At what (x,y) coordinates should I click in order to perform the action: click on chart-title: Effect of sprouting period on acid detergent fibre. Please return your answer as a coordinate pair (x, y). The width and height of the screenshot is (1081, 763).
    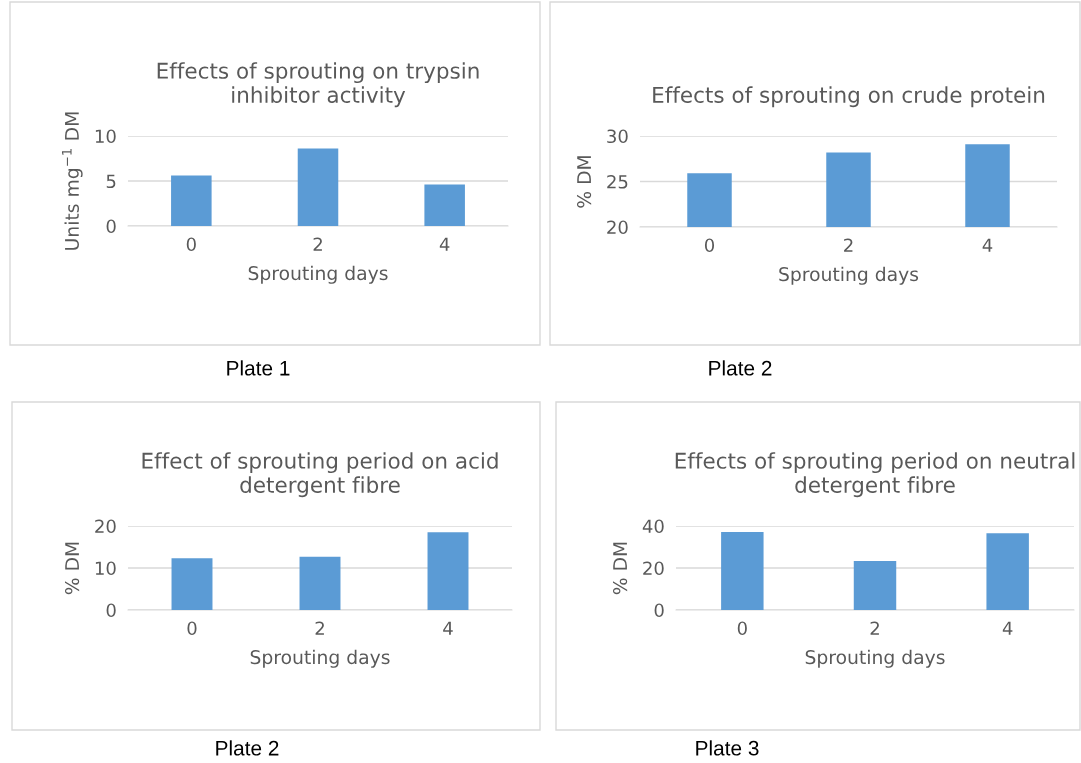
    Looking at the image, I should click on (320, 475).